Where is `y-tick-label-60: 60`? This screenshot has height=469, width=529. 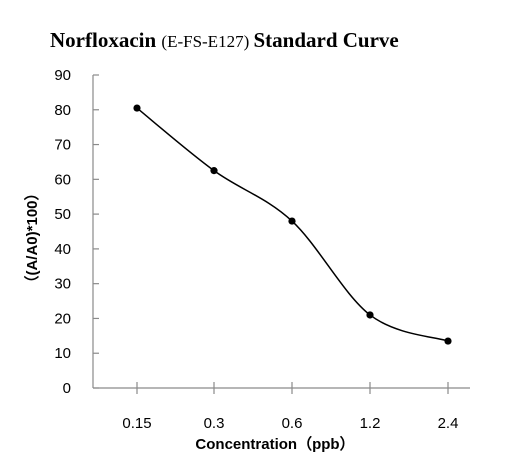
y-tick-label-60: 60 is located at coordinates (62, 179).